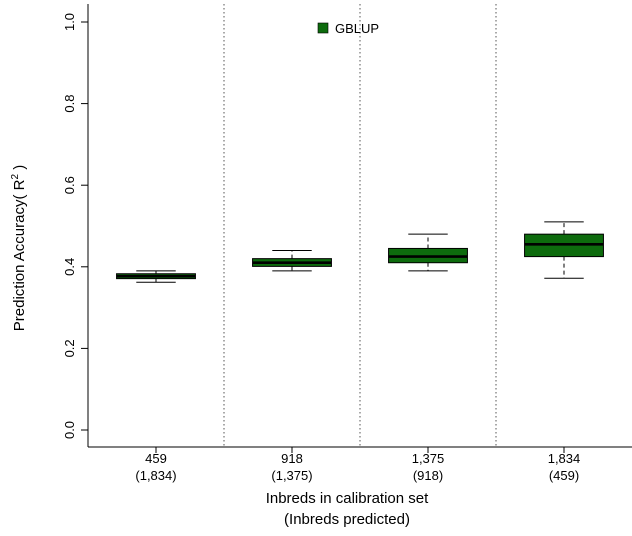 The image size is (632, 536). I want to click on x-tick-sublabel: (918), so click(428, 475).